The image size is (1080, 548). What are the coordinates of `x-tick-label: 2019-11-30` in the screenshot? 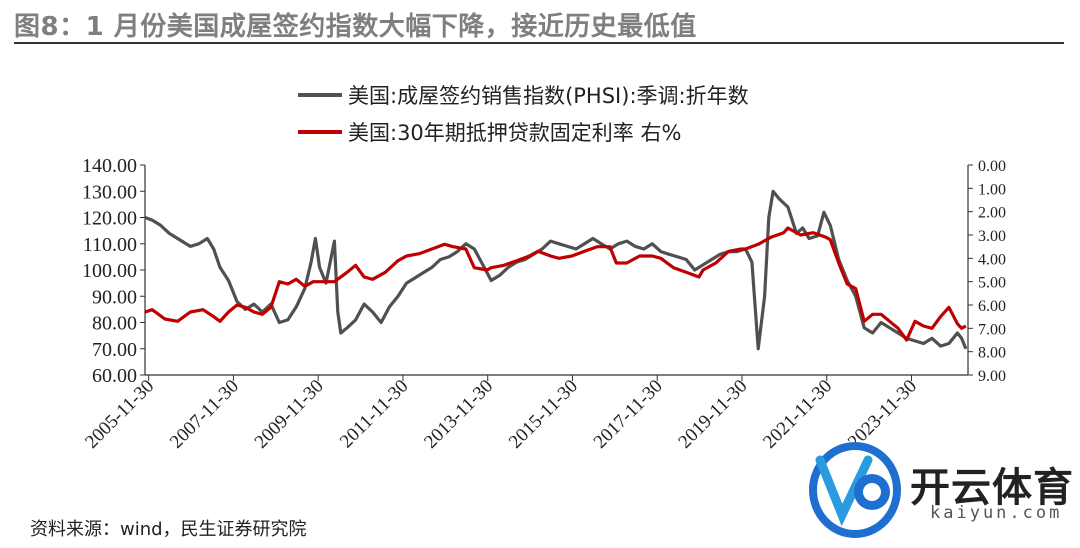 It's located at (712, 414).